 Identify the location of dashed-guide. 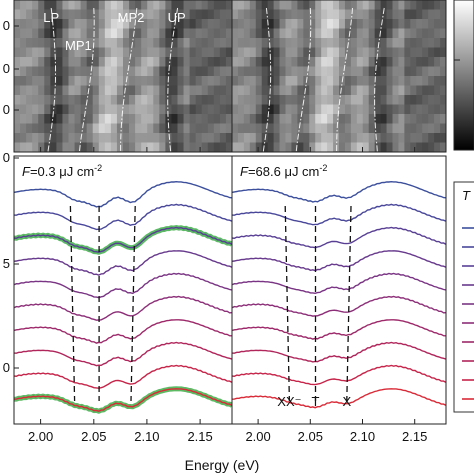
(72, 303).